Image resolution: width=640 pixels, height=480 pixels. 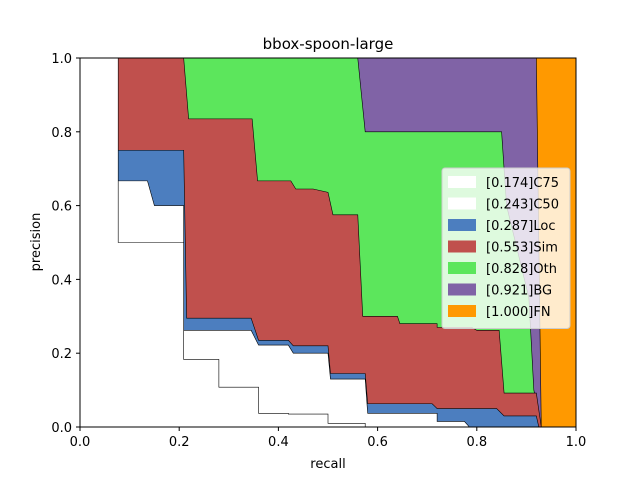 What do you see at coordinates (518, 312) in the screenshot?
I see `legend-entry-label: [1.000]FN` at bounding box center [518, 312].